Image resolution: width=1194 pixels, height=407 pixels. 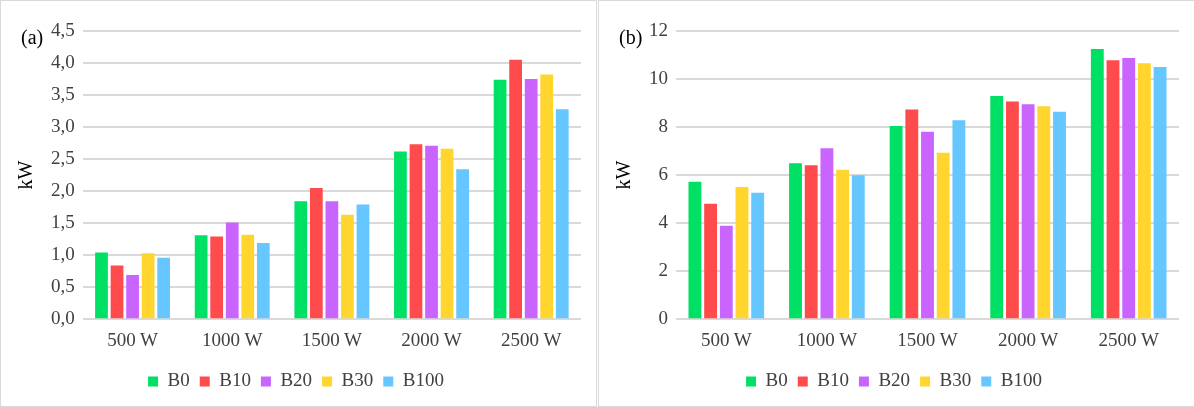 I want to click on y-tick-label: 12, so click(x=658, y=29).